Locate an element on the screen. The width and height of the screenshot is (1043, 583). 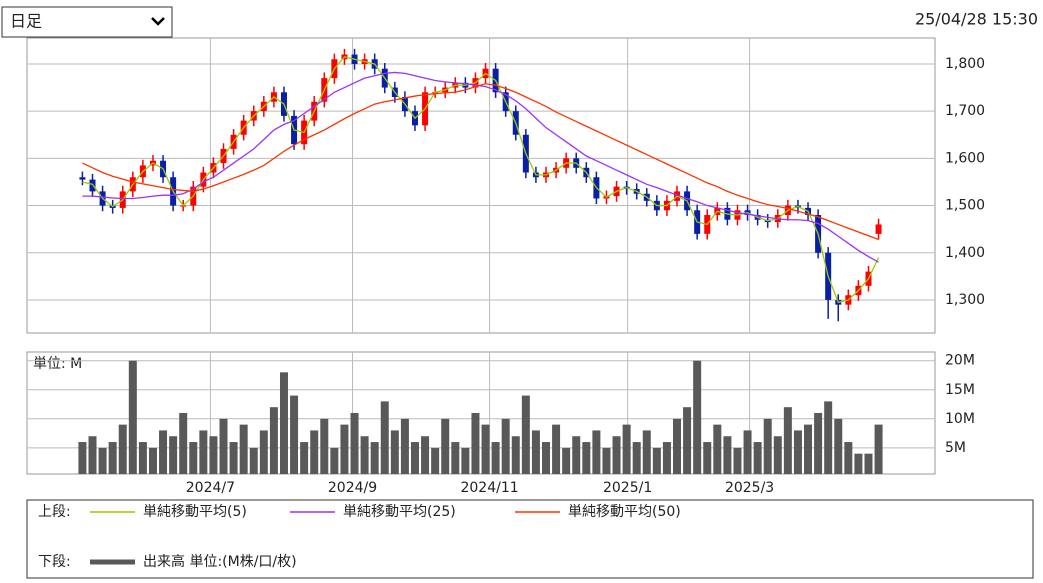
price-tick-label: 1,700 is located at coordinates (965, 111).